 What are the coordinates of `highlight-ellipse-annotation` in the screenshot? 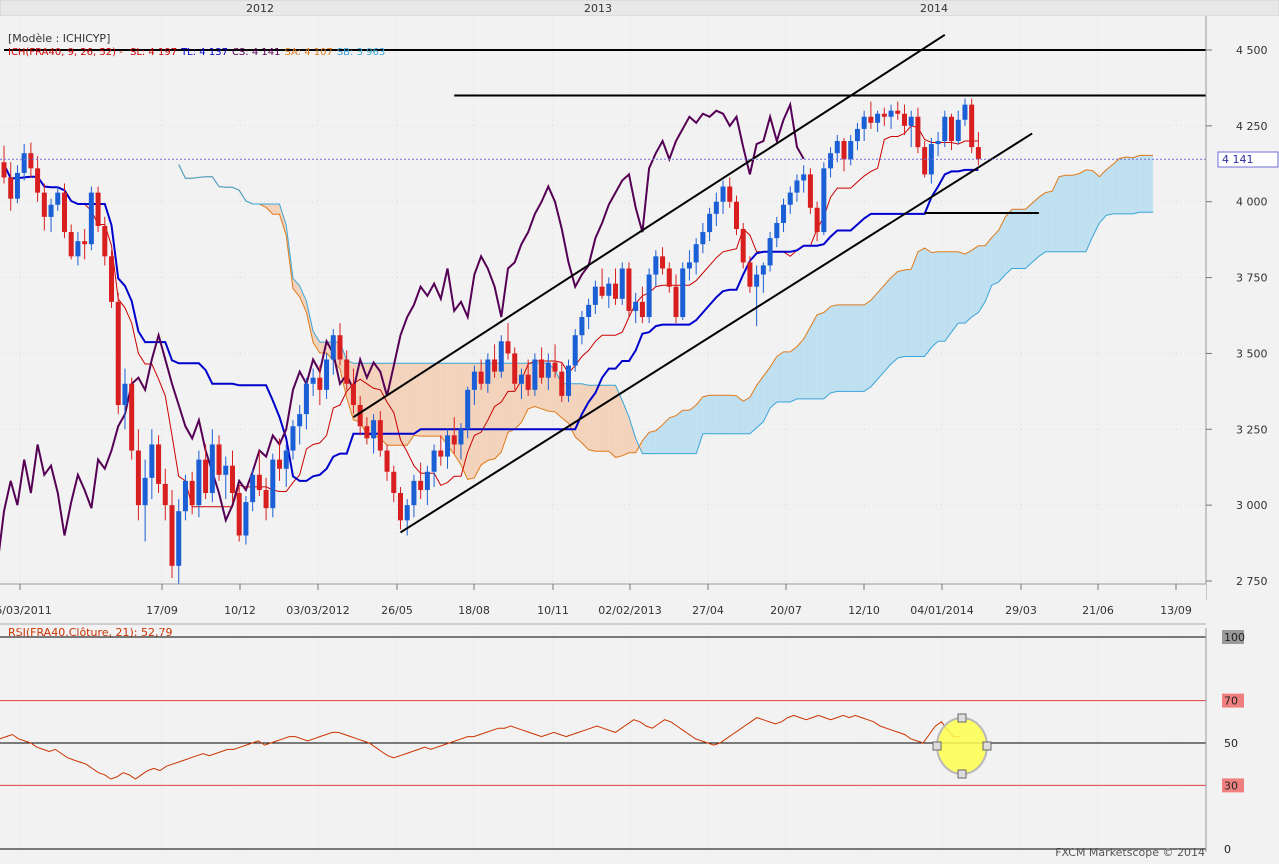 It's located at (962, 746).